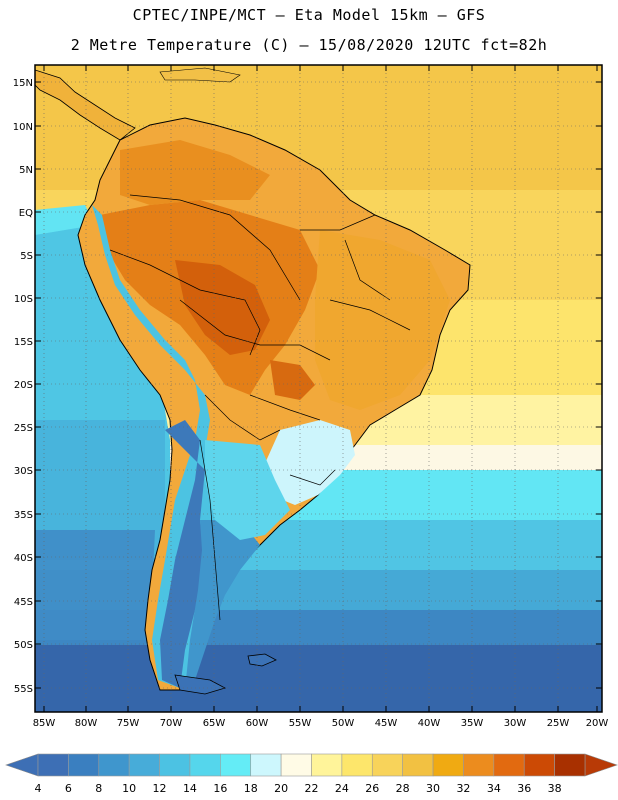 This screenshot has height=800, width=618. I want to click on temperature-colorbar: 4 6 8 10 12 14 16 18 20 22 24 26 28 30 32 34 36 38, so click(311, 774).